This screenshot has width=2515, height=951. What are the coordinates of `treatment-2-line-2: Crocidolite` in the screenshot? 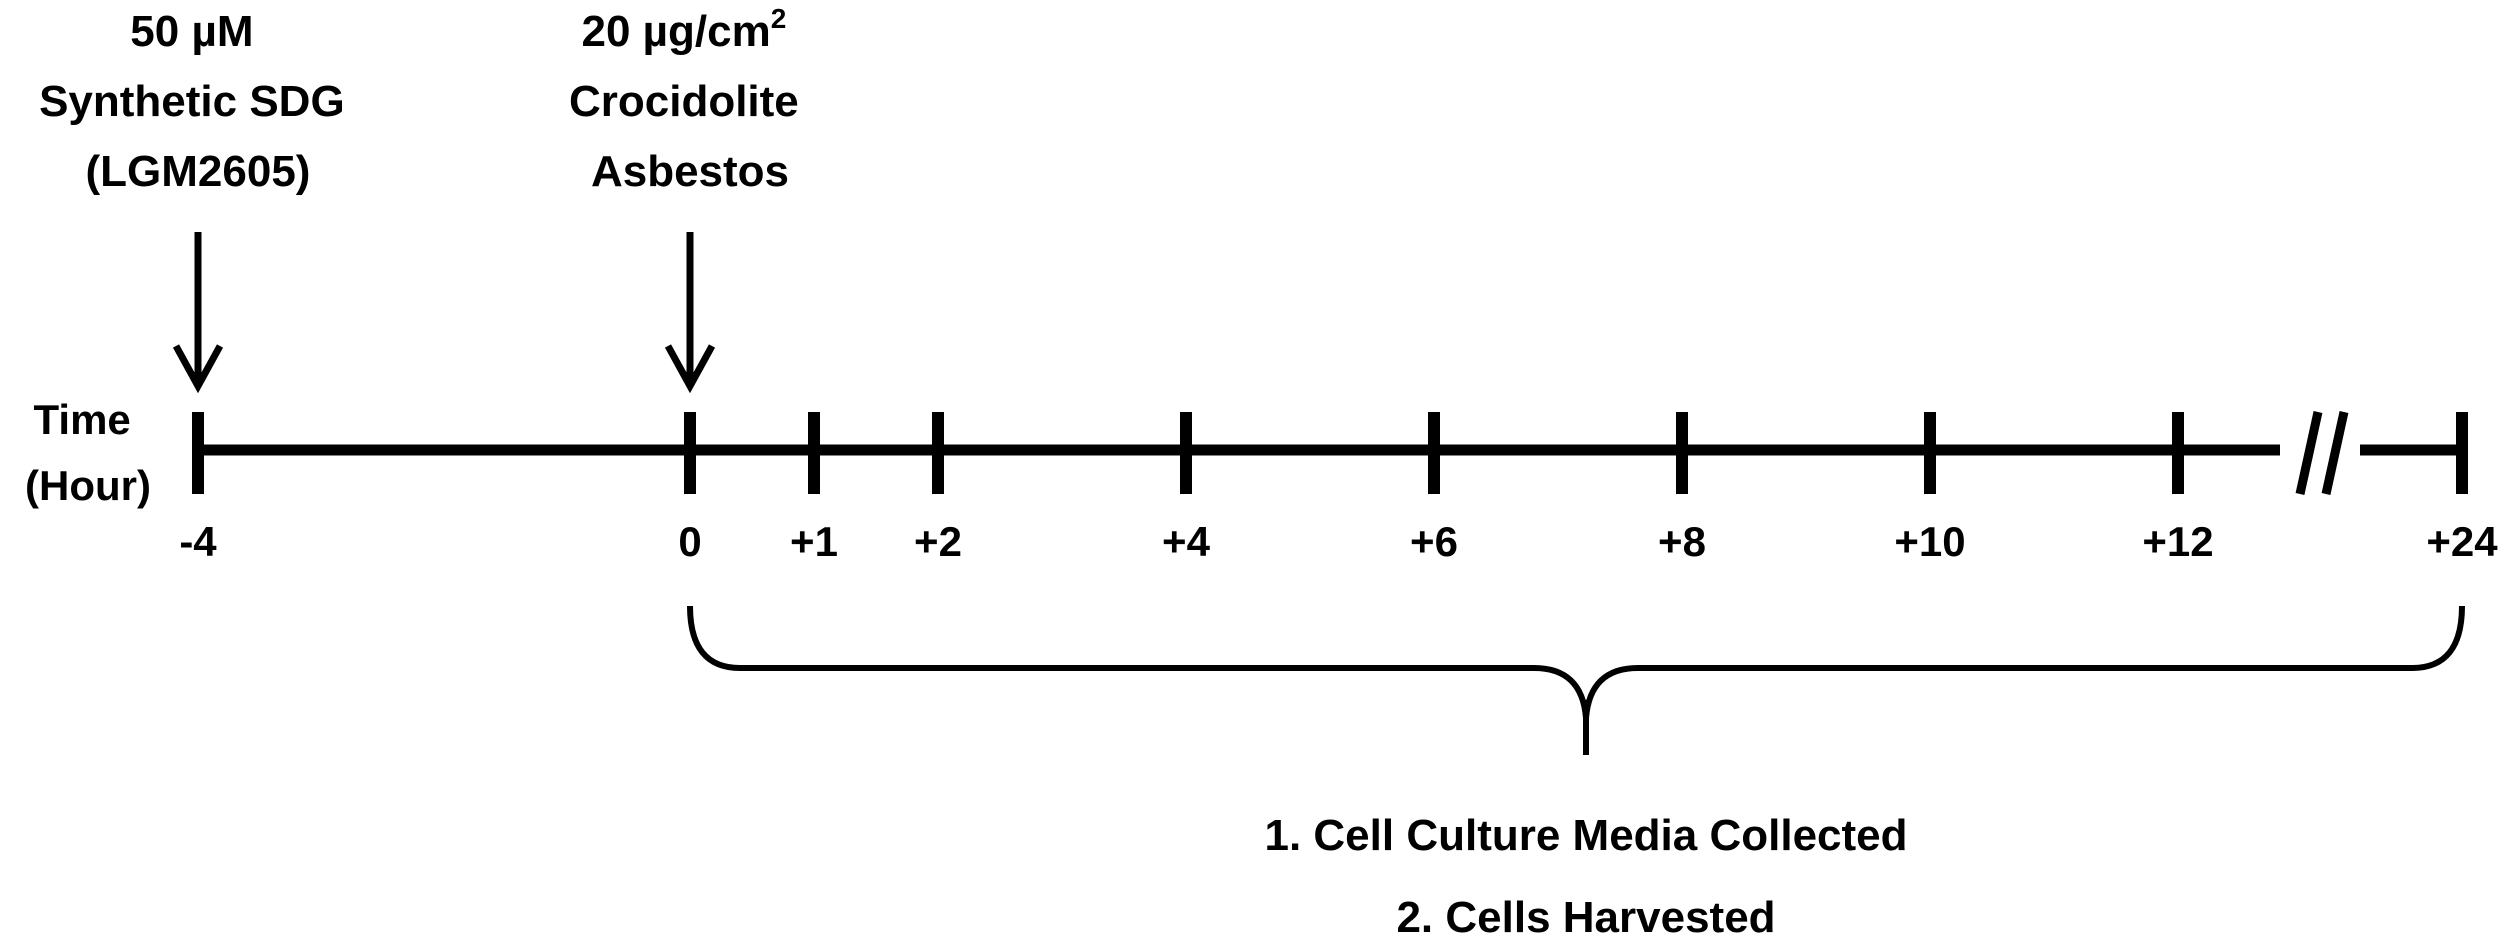 It's located at (684, 101).